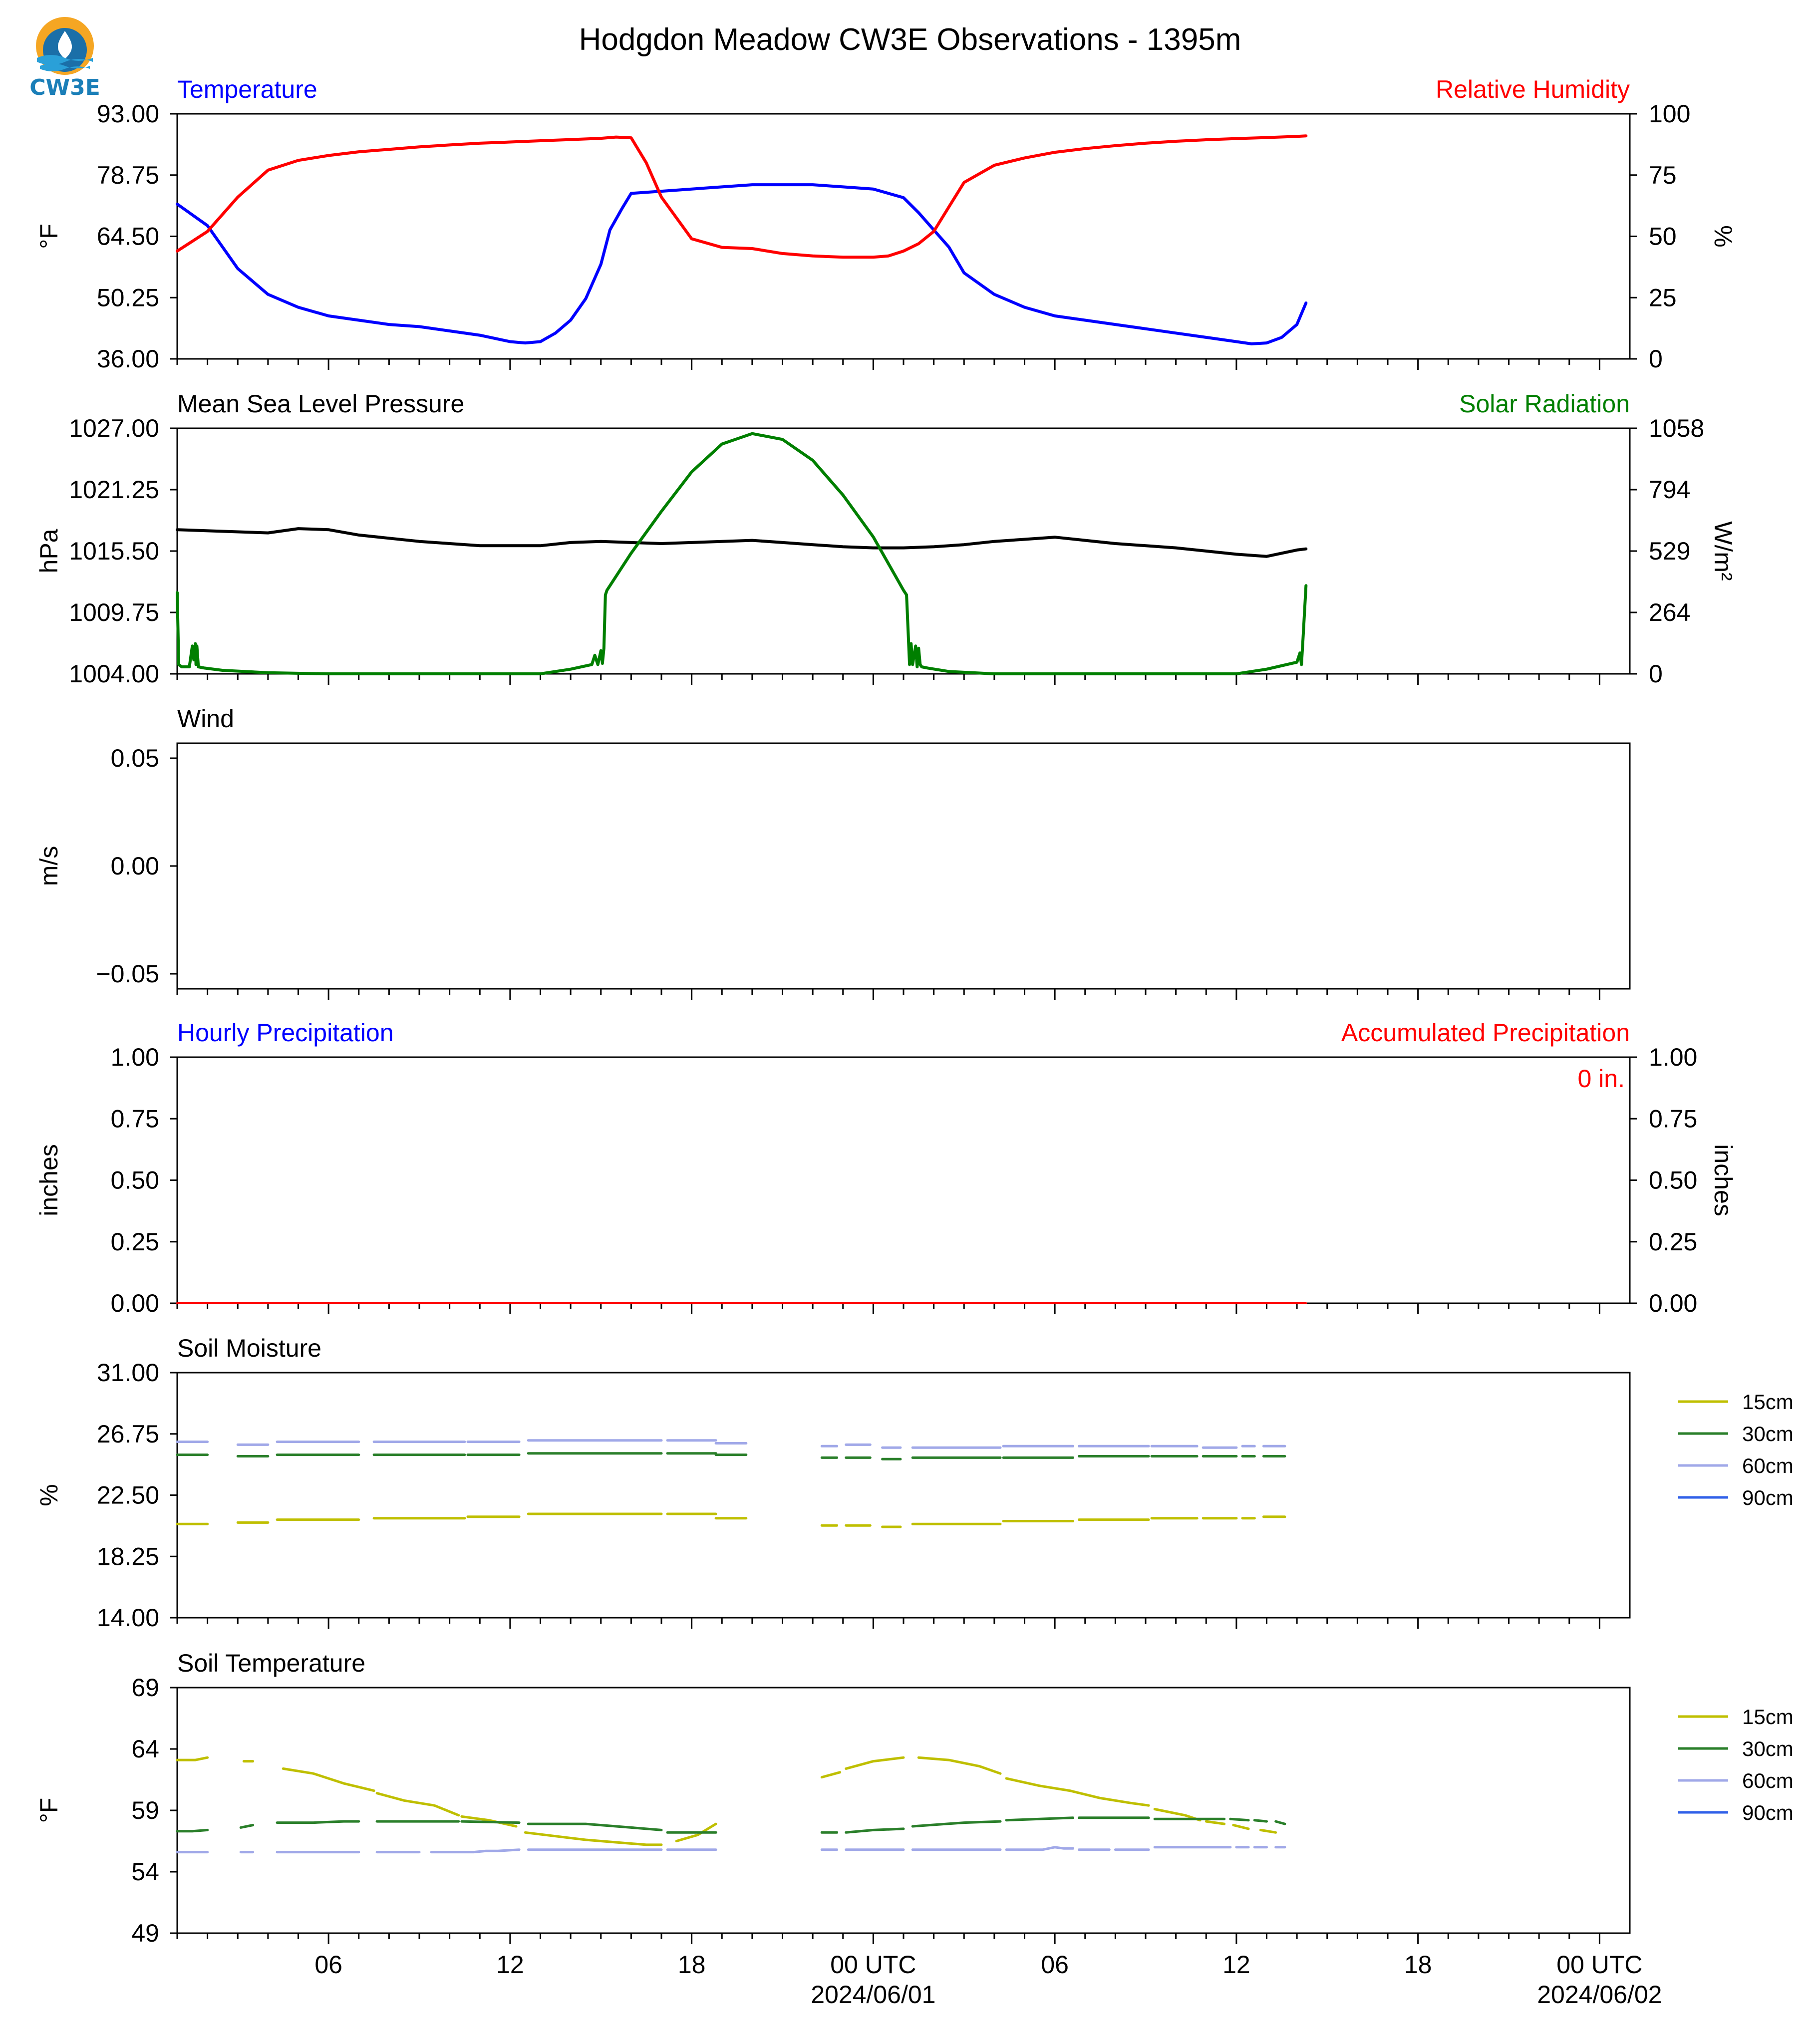 This screenshot has width=1820, height=2028. What do you see at coordinates (1601, 1079) in the screenshot?
I see `accumulated-total-label: 0 in.` at bounding box center [1601, 1079].